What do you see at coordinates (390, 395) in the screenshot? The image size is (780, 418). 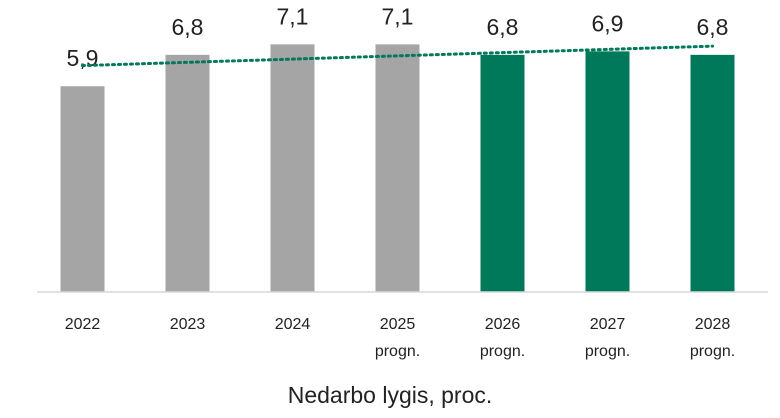 I see `chart-title: Nedarbo lygis, proc.` at bounding box center [390, 395].